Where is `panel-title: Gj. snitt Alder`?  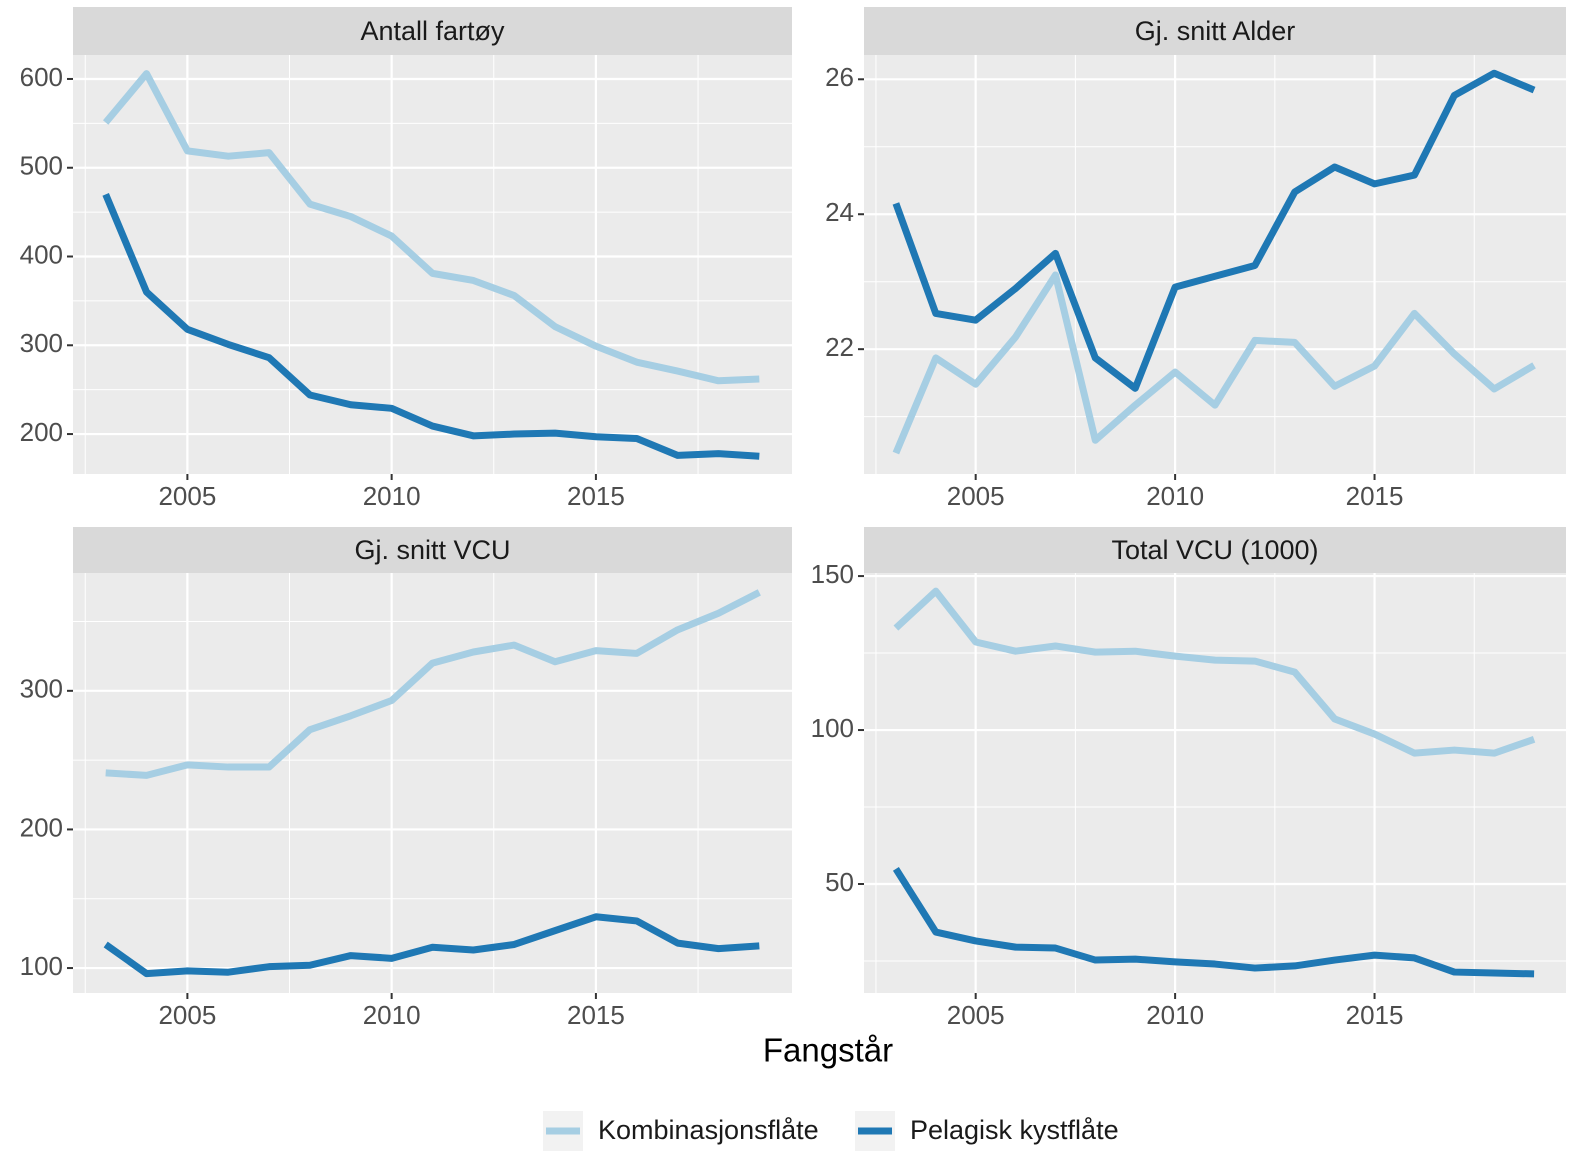
panel-title: Gj. snitt Alder is located at coordinates (1215, 31).